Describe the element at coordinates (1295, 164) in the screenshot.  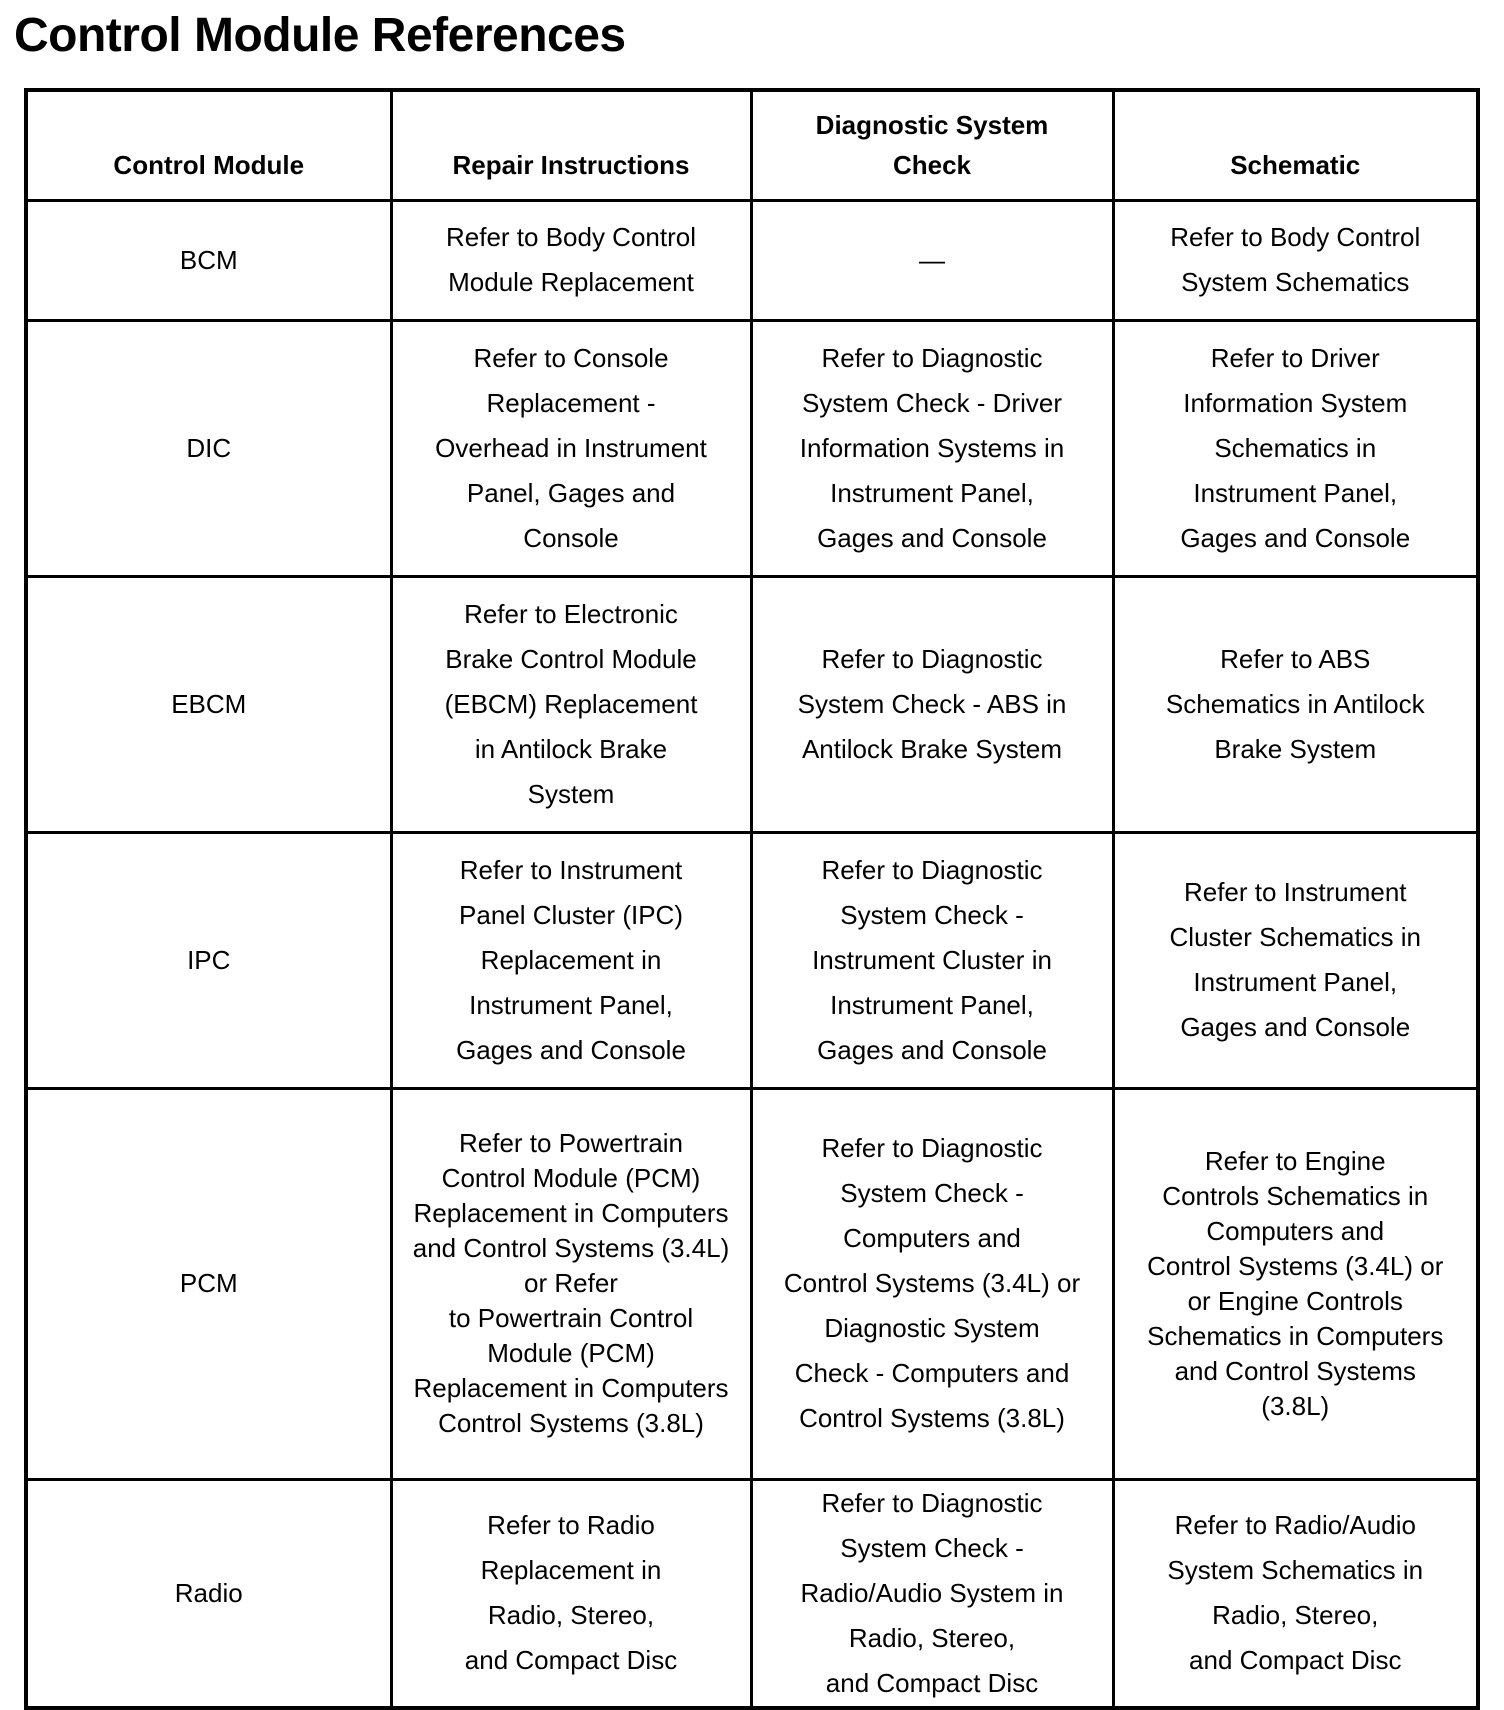
I see `cell-text-line: Schematic` at that location.